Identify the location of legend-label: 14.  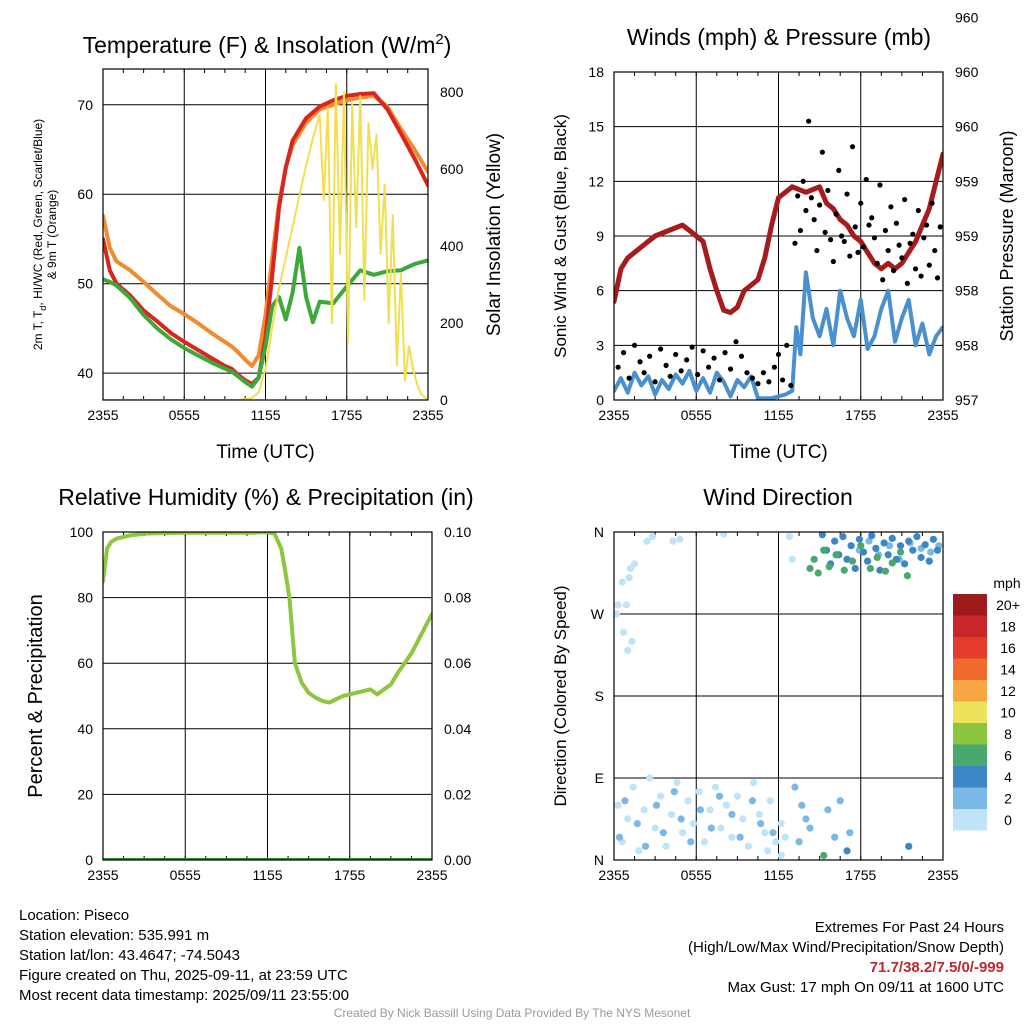
(1008, 670).